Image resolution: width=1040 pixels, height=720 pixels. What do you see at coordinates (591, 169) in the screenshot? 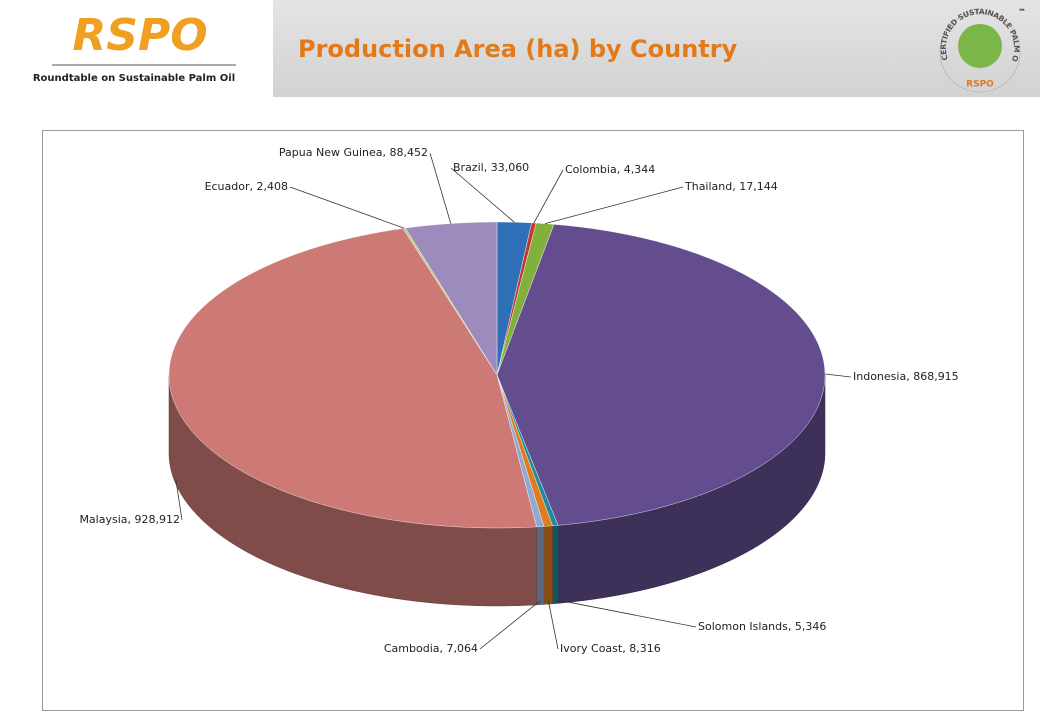
I see `category-label: Colombia` at bounding box center [591, 169].